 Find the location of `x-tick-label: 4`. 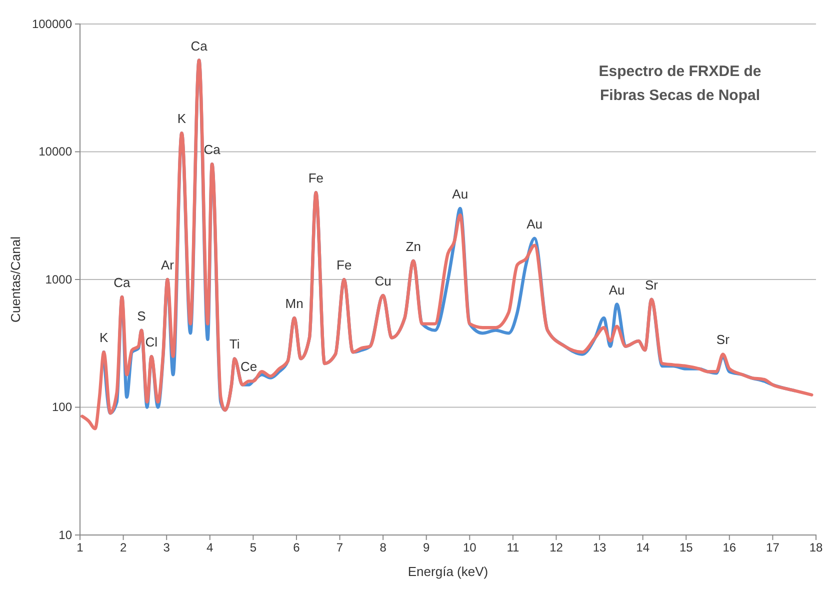

x-tick-label: 4 is located at coordinates (210, 547).